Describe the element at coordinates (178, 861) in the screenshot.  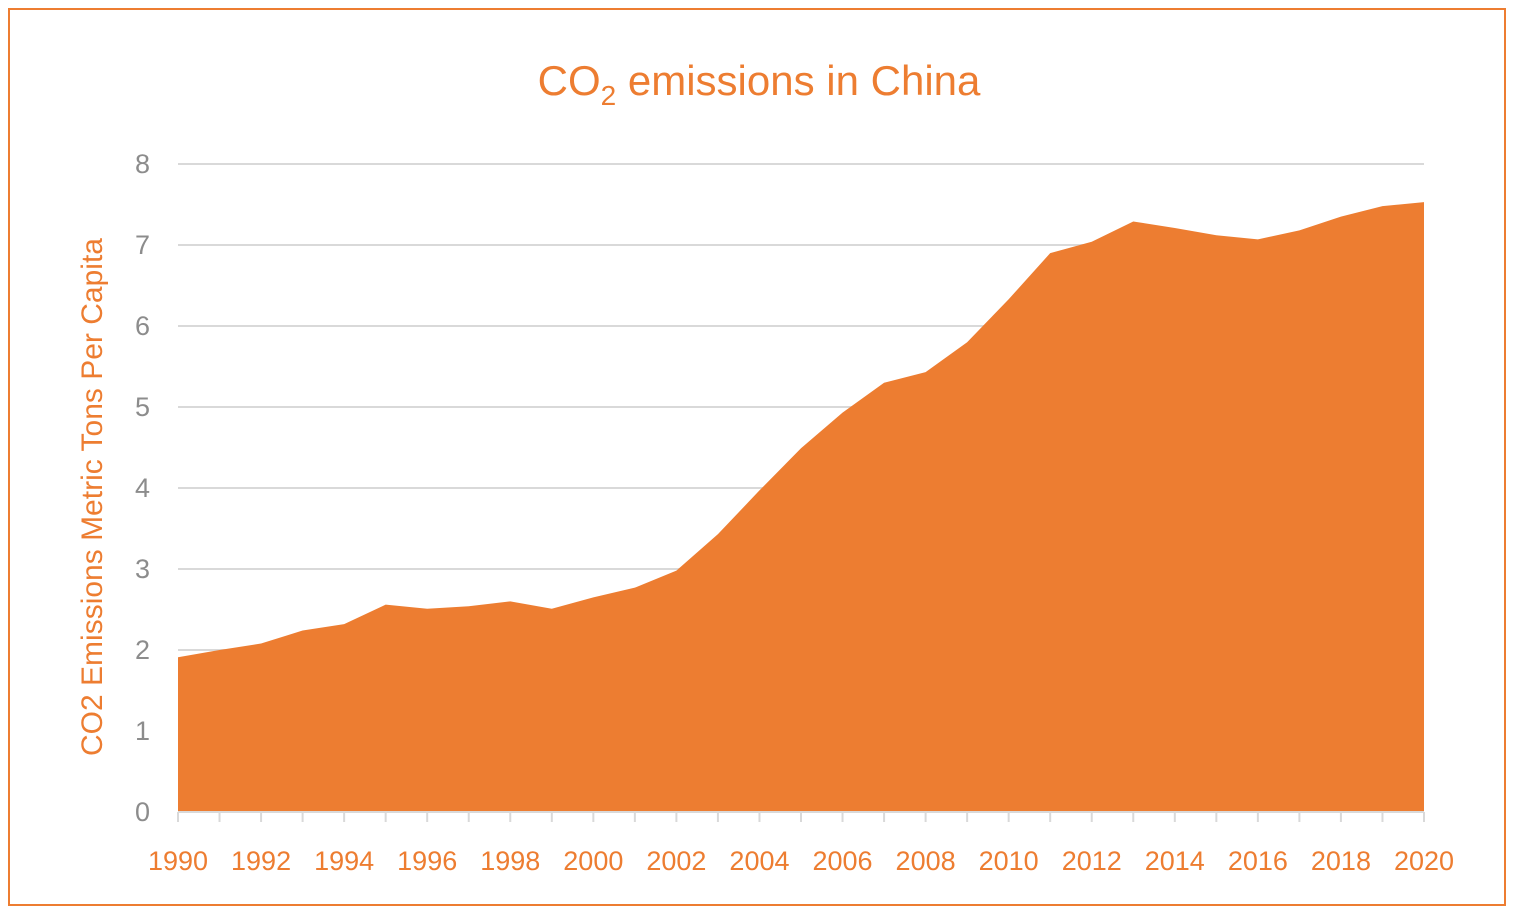
I see `x-tick-label: 1990` at that location.